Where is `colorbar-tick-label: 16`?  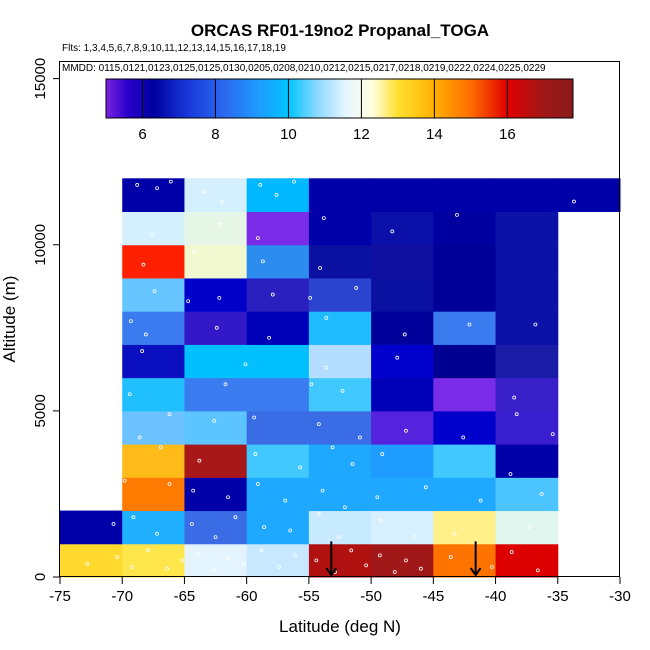
colorbar-tick-label: 16 is located at coordinates (507, 134).